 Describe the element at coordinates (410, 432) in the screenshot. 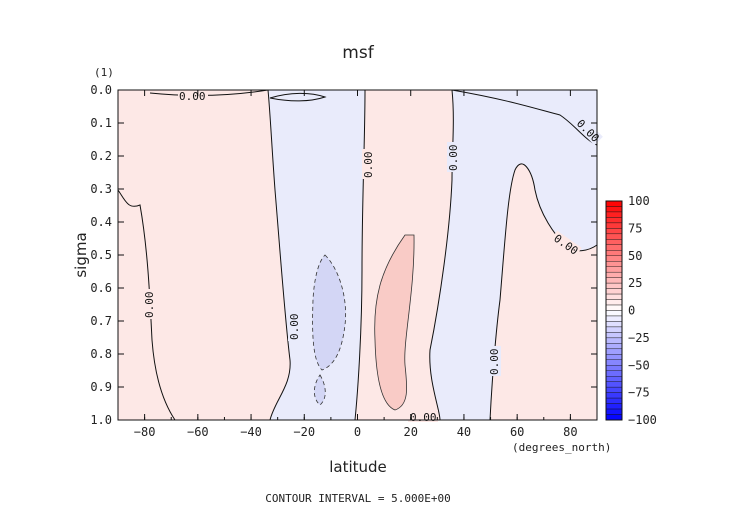

I see `x-tick-label: 20` at that location.